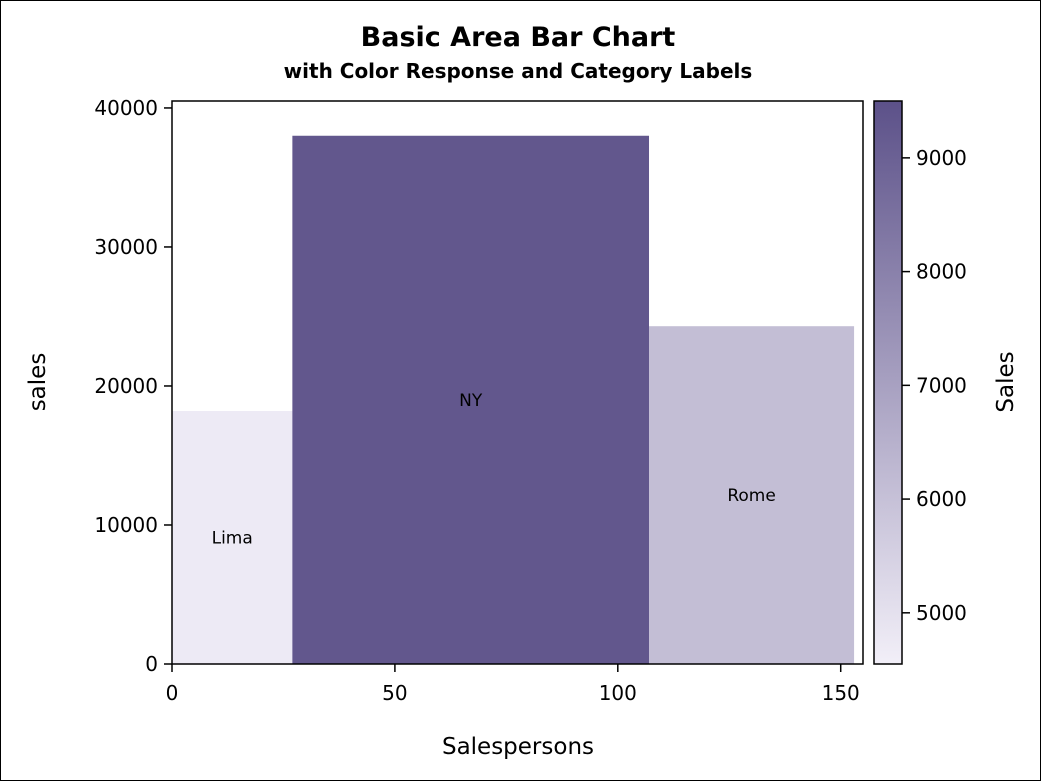 The width and height of the screenshot is (1041, 784). What do you see at coordinates (172, 693) in the screenshot?
I see `x-tick-label: 0` at bounding box center [172, 693].